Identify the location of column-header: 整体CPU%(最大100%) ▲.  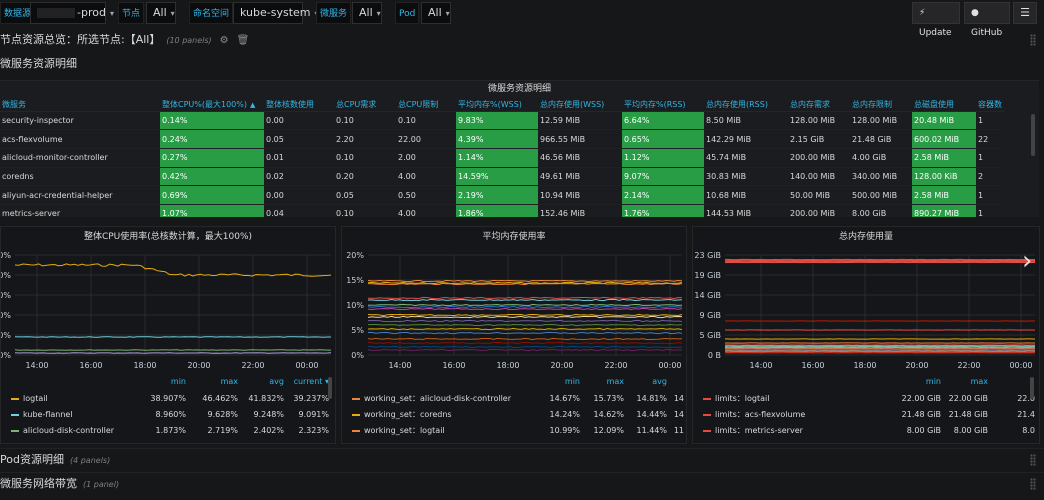
(212, 105).